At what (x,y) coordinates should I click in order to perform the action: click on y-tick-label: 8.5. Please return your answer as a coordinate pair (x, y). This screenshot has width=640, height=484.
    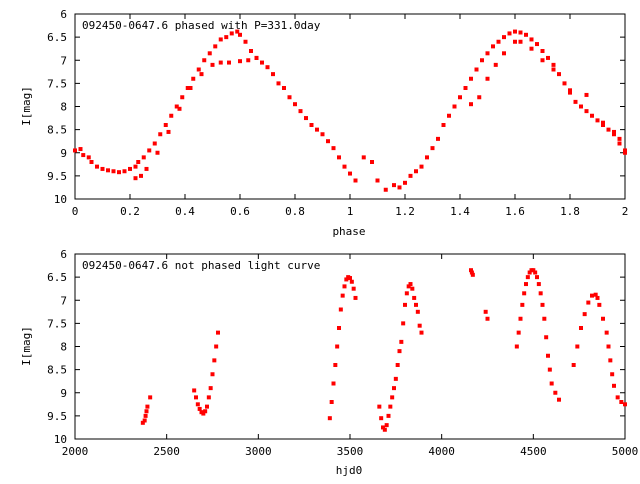
    Looking at the image, I should click on (57, 370).